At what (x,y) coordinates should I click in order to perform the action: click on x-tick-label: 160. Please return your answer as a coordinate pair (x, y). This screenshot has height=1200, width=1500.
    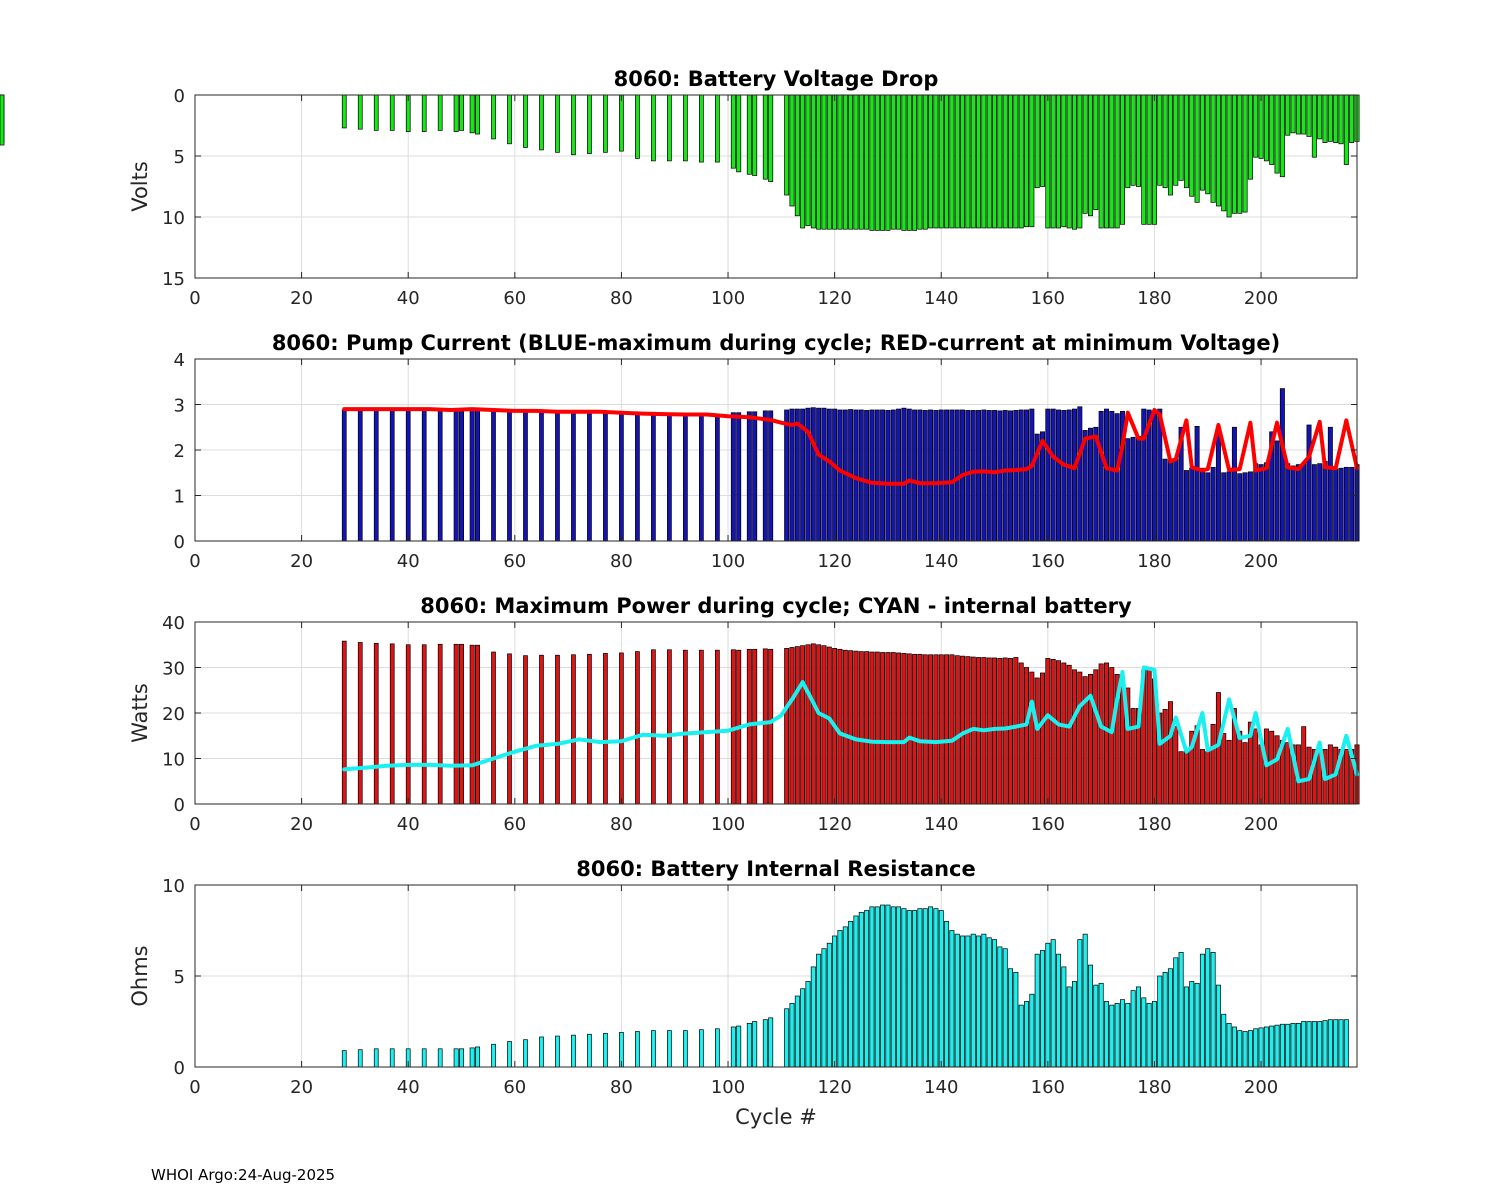
    Looking at the image, I should click on (1048, 824).